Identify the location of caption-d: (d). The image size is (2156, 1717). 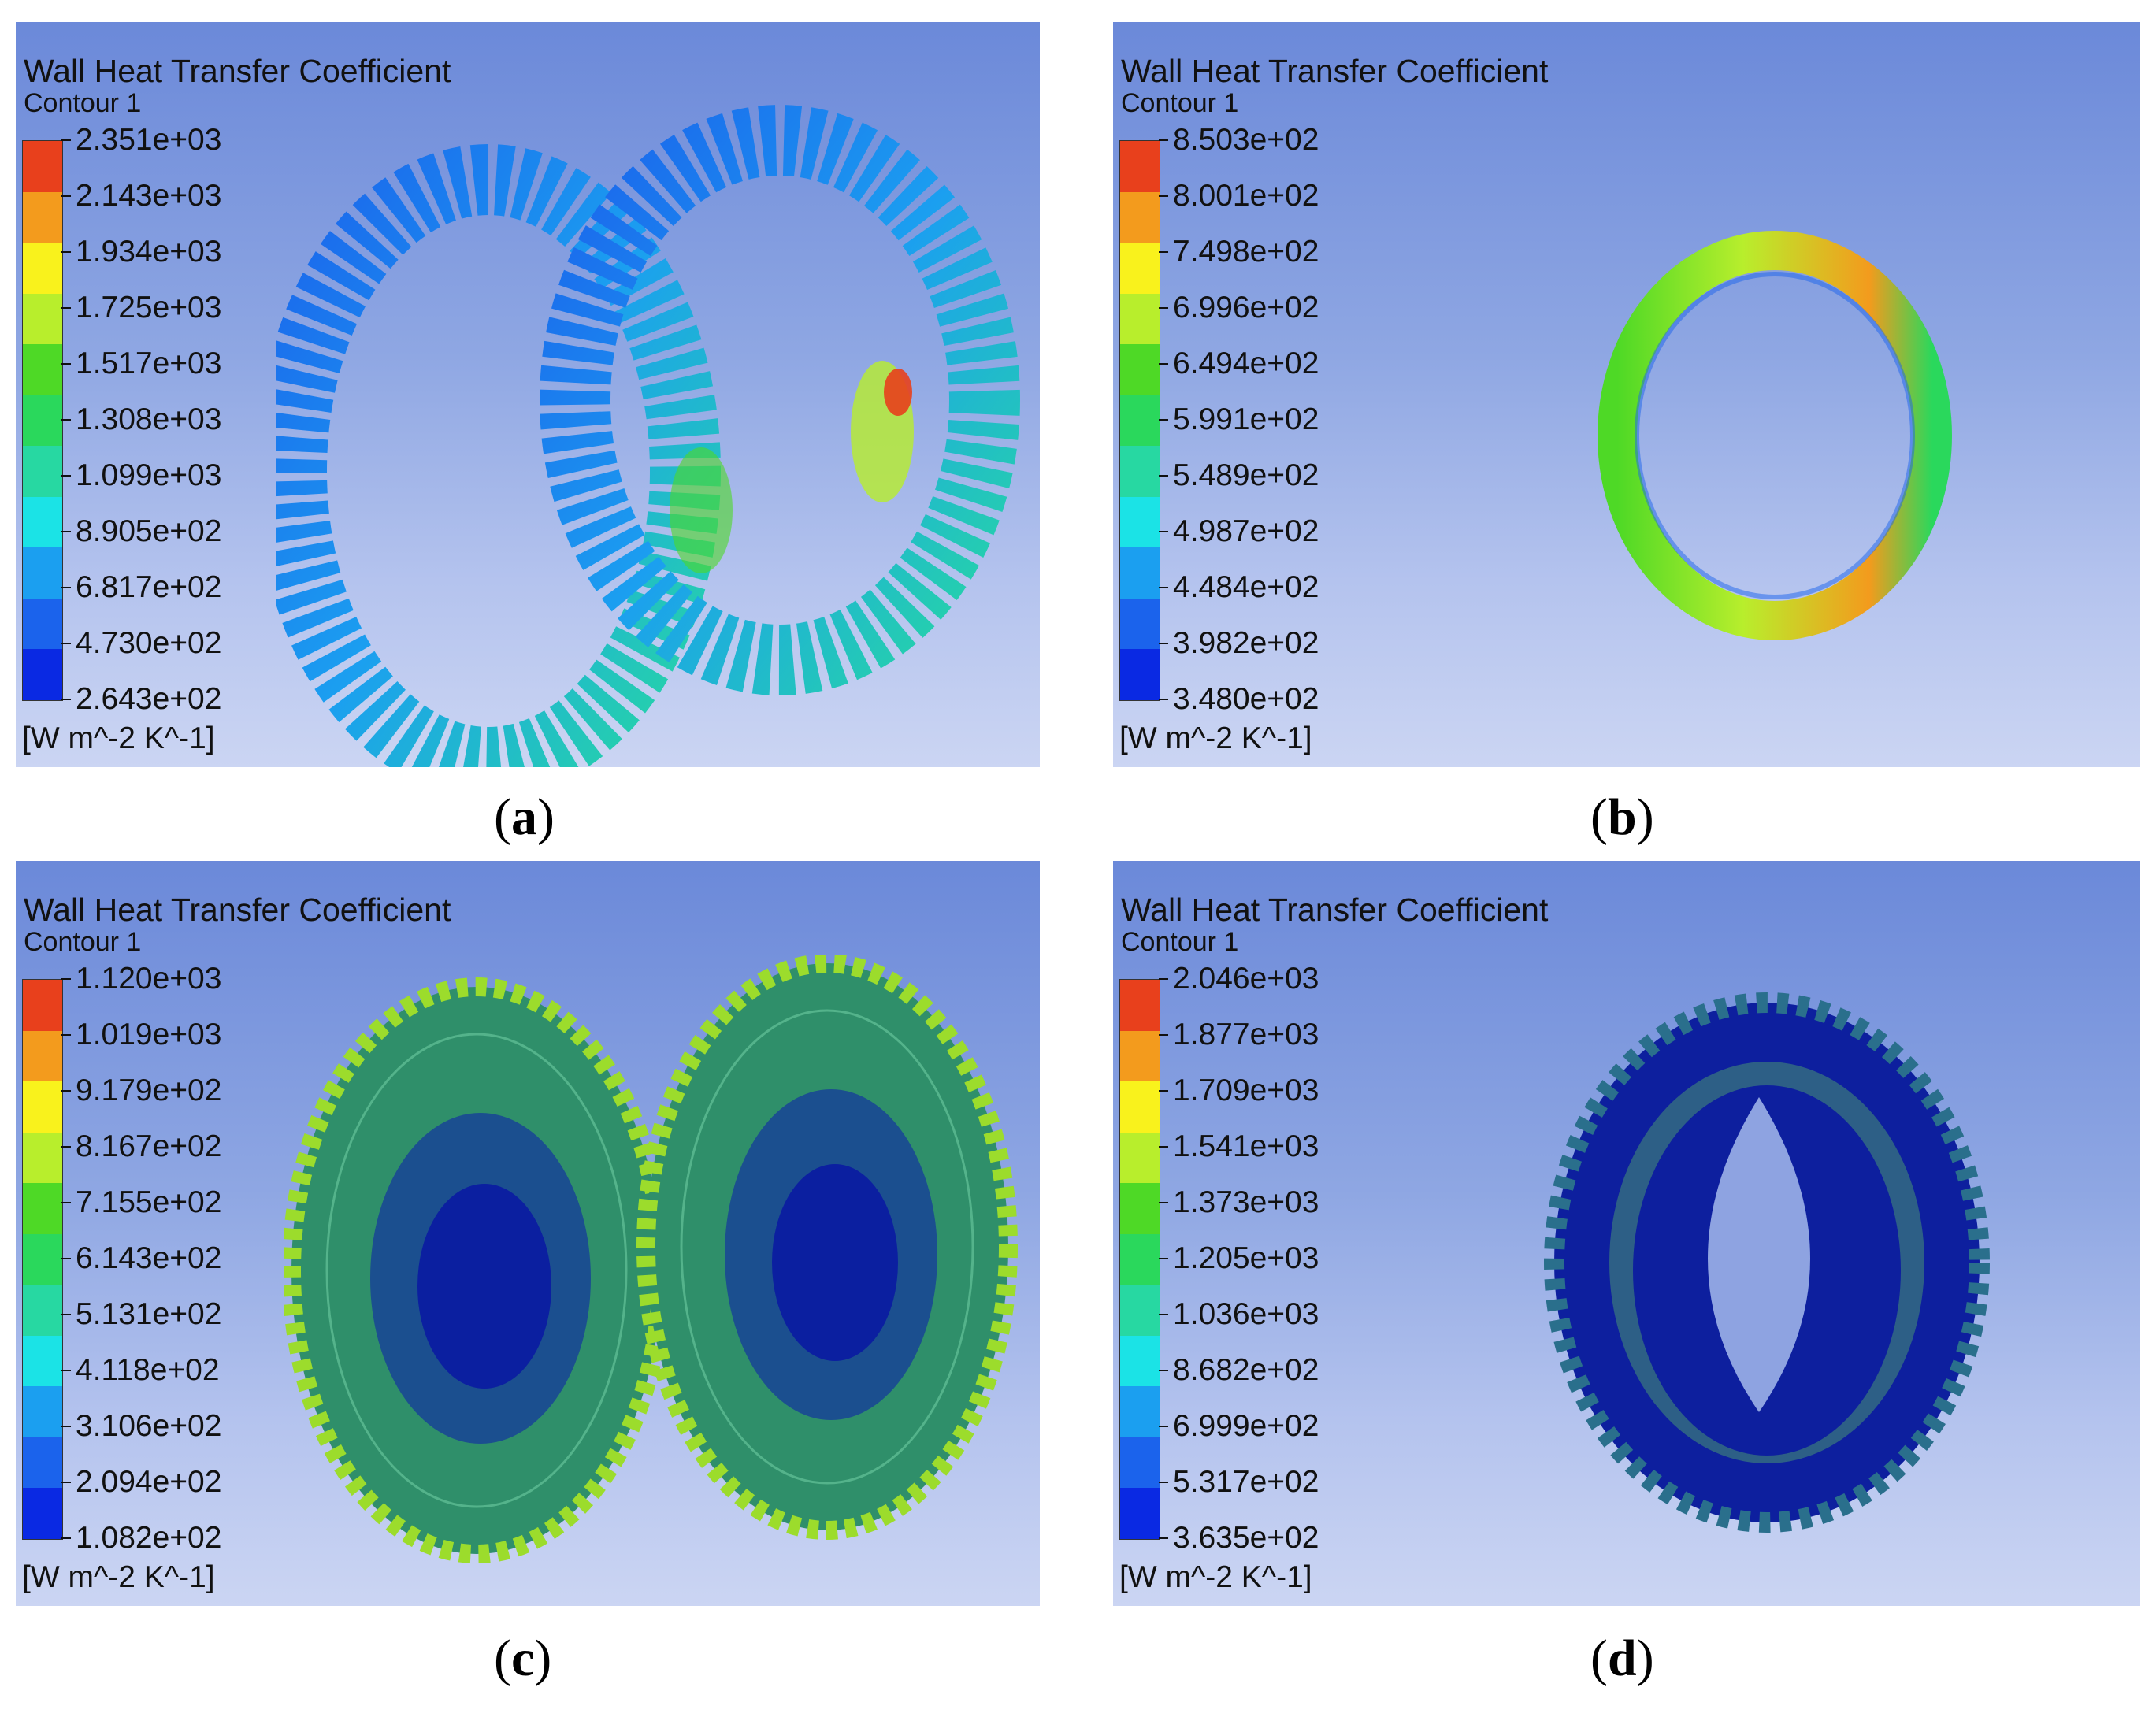
(1622, 1658).